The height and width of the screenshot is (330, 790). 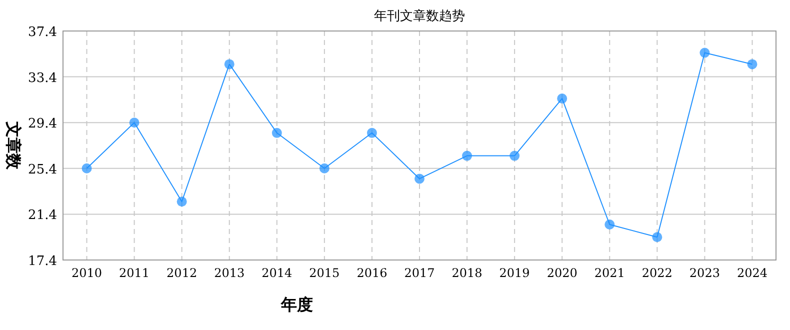 What do you see at coordinates (704, 273) in the screenshot?
I see `x-tick-label: 2023` at bounding box center [704, 273].